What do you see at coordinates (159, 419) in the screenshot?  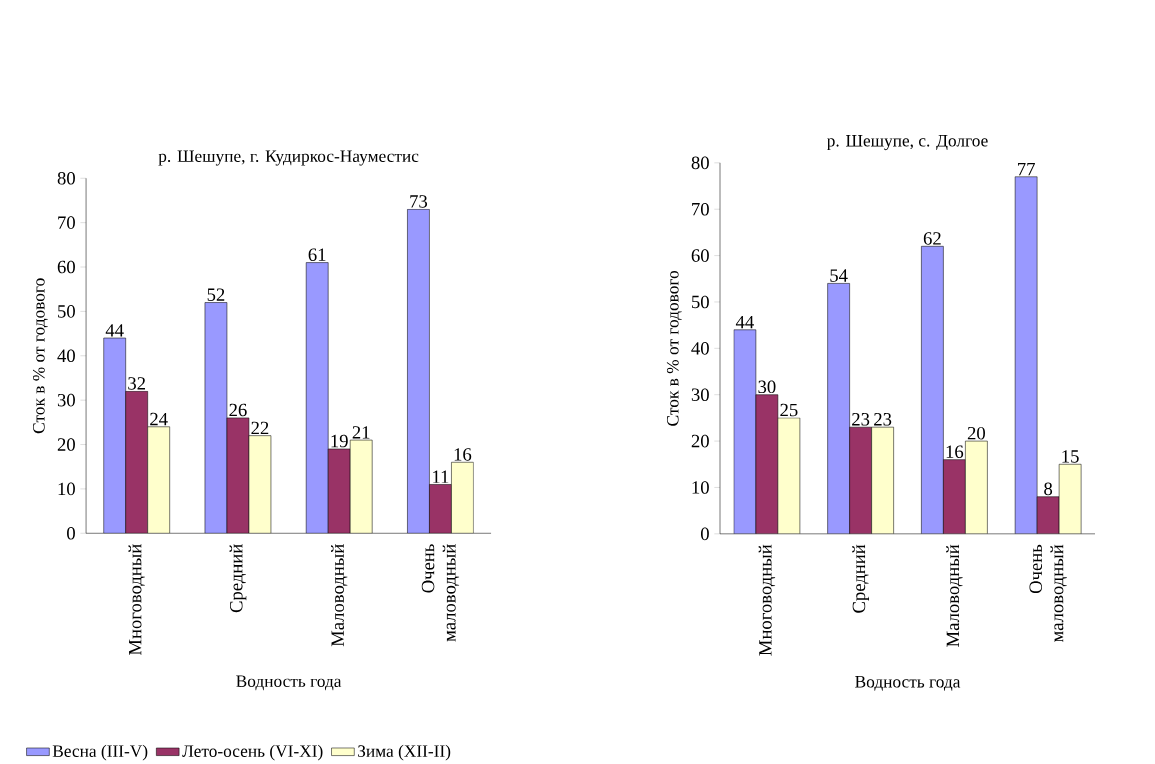 I see `data-label: 24` at bounding box center [159, 419].